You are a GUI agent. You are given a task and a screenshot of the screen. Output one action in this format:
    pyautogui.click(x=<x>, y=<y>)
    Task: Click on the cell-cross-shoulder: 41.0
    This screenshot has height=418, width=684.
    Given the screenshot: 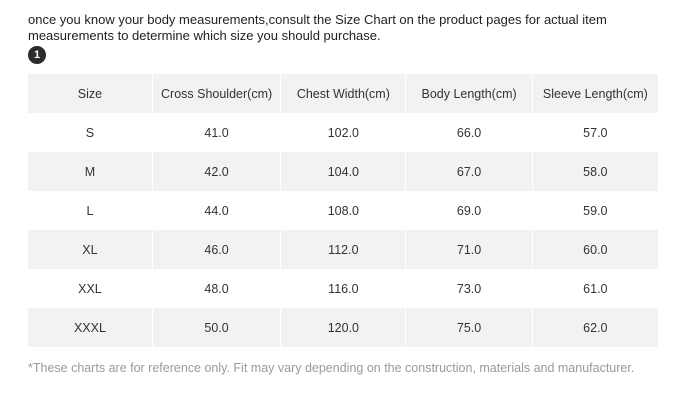 What is the action you would take?
    pyautogui.click(x=217, y=132)
    